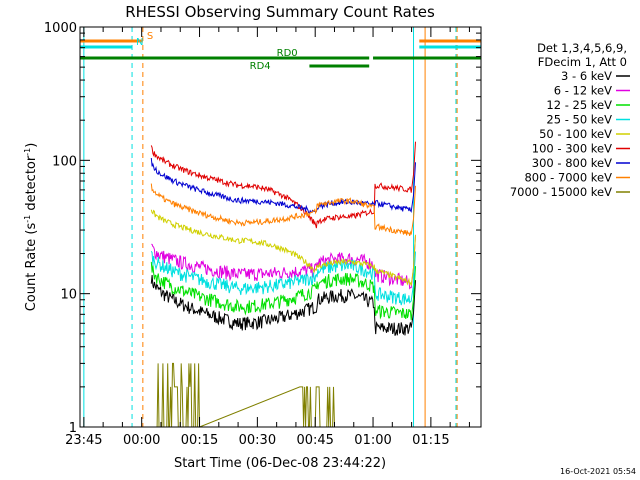  Describe the element at coordinates (583, 91) in the screenshot. I see `legend-label: 6 - 12 keV` at that location.